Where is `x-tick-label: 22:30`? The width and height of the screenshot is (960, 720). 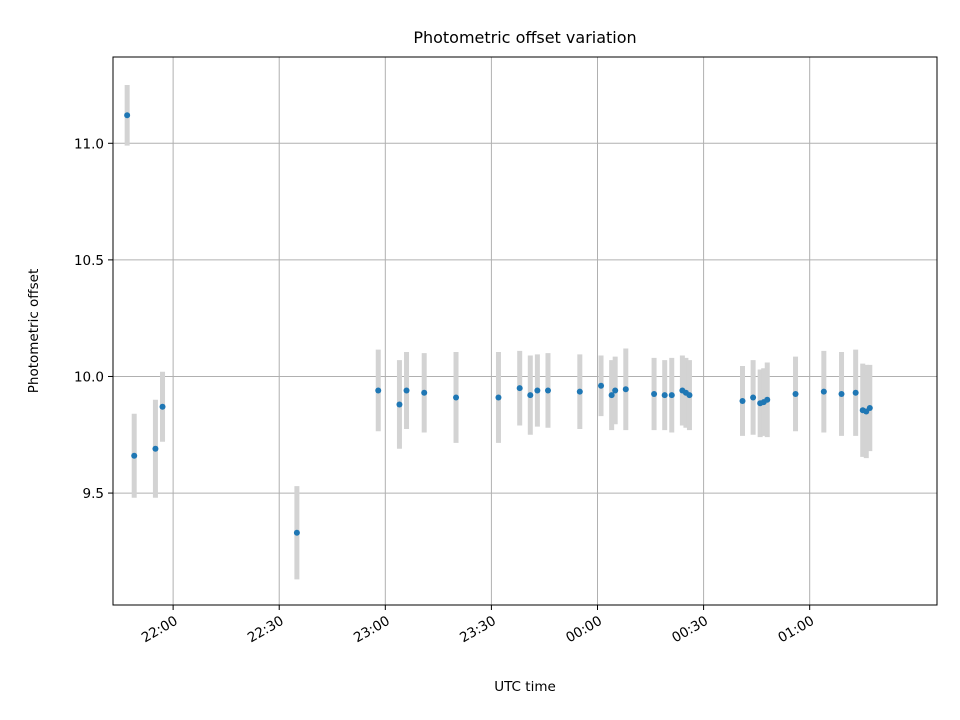
x-tick-label: 22:30 is located at coordinates (266, 629).